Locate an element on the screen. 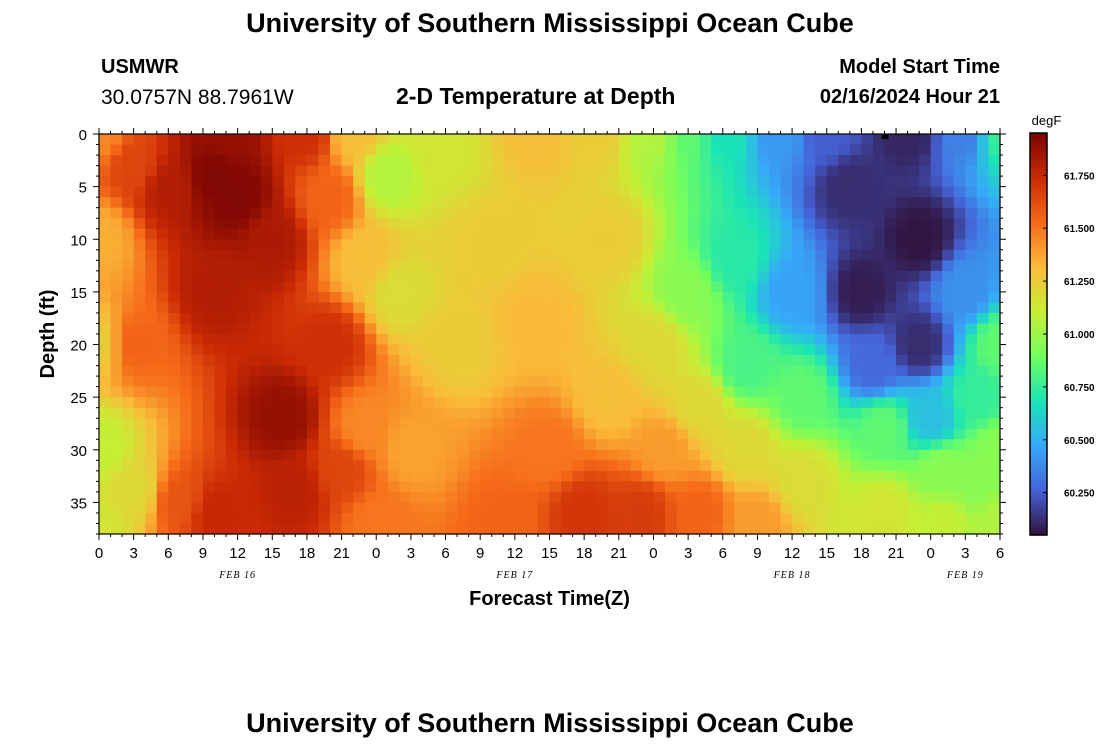  colorbar-tick-label: 60.500 is located at coordinates (1079, 441).